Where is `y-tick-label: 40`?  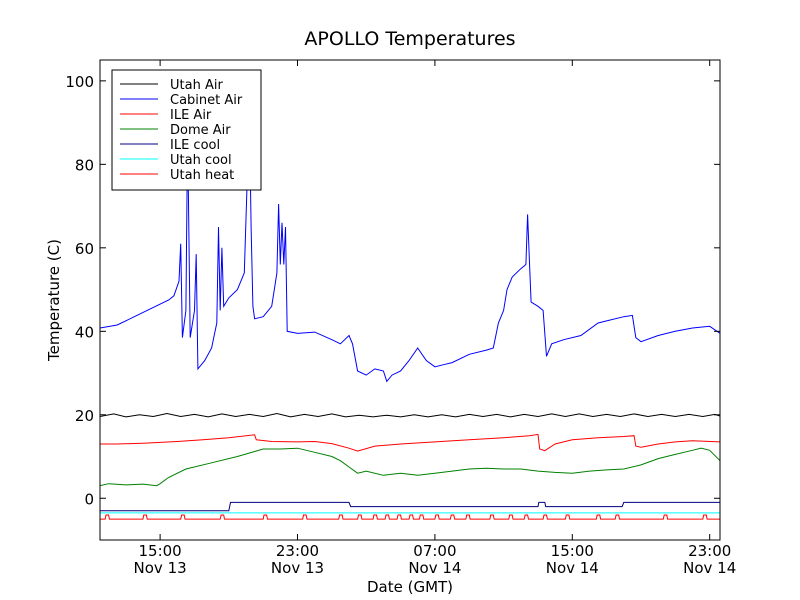 y-tick-label: 40 is located at coordinates (84, 332).